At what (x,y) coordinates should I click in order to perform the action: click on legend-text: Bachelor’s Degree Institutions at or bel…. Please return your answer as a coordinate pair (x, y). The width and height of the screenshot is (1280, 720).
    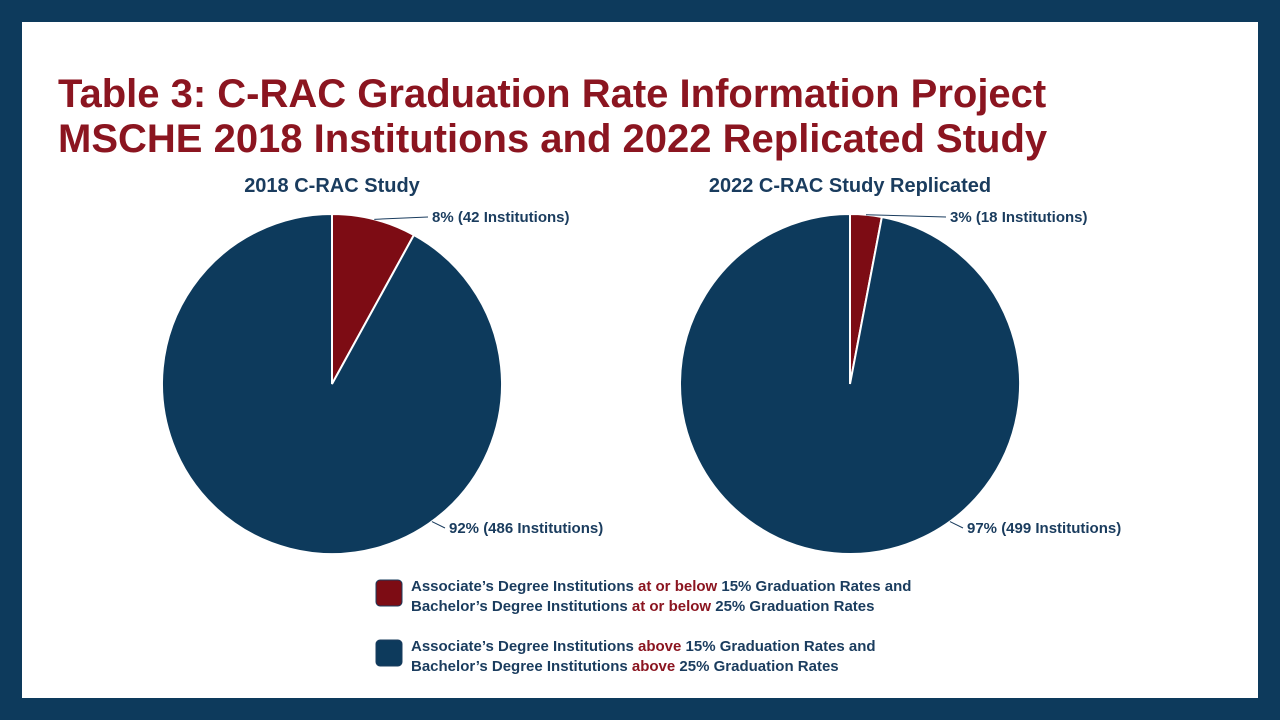
    Looking at the image, I should click on (642, 606).